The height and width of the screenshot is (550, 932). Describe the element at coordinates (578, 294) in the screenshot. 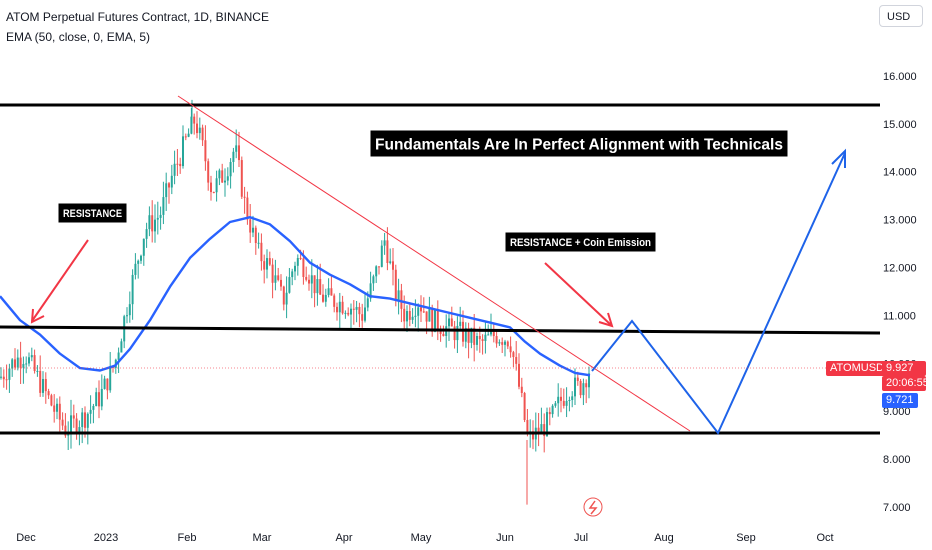

I see `right-arrow` at that location.